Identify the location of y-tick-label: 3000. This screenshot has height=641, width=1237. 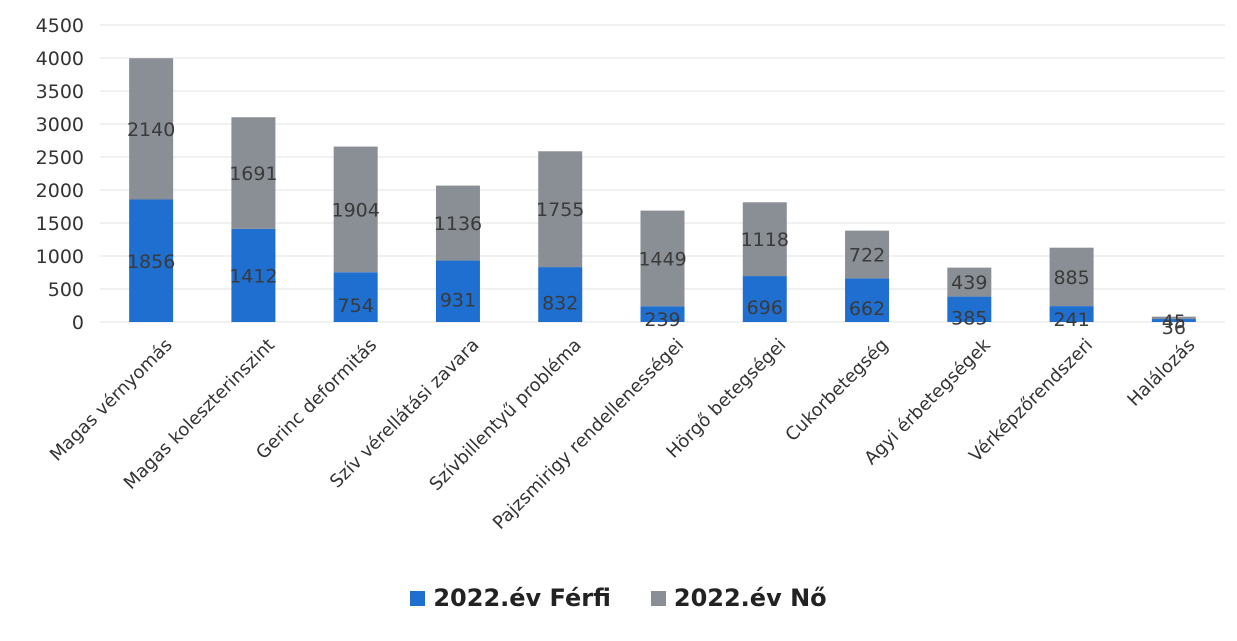
(60, 125).